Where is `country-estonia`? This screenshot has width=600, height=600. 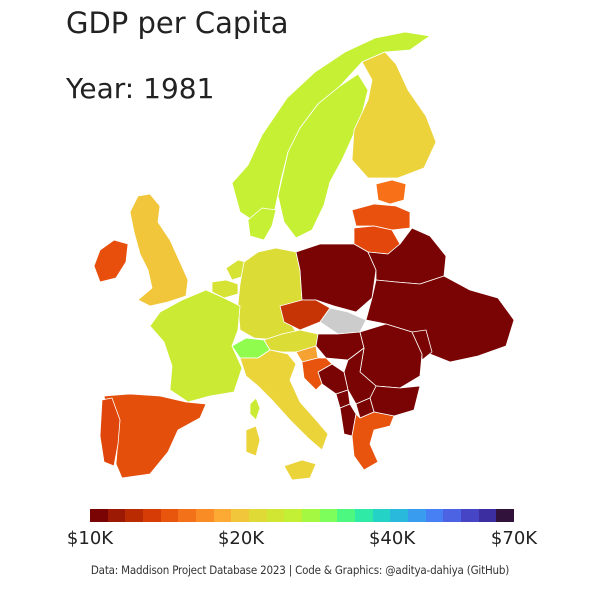
country-estonia is located at coordinates (391, 192).